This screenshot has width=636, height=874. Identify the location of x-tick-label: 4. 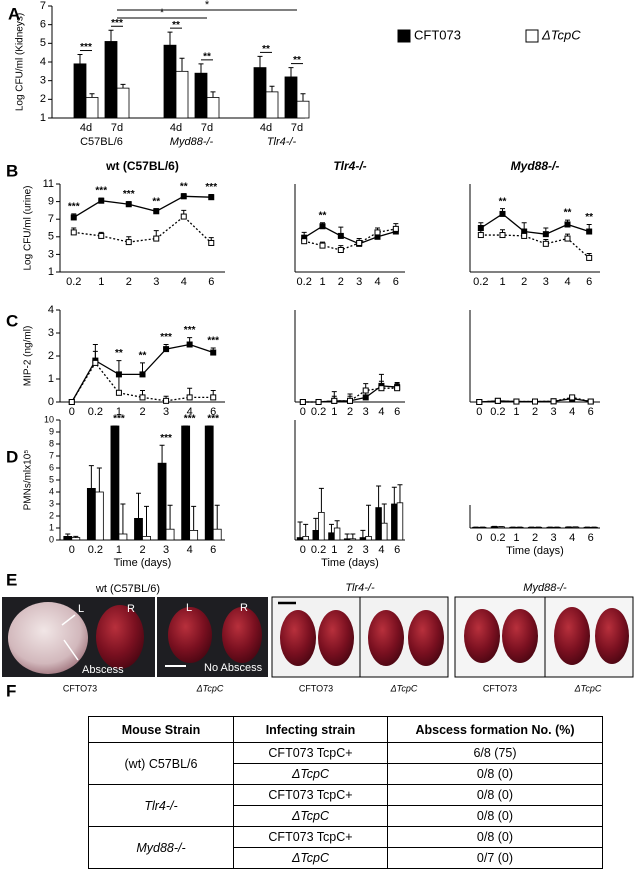
(377, 282).